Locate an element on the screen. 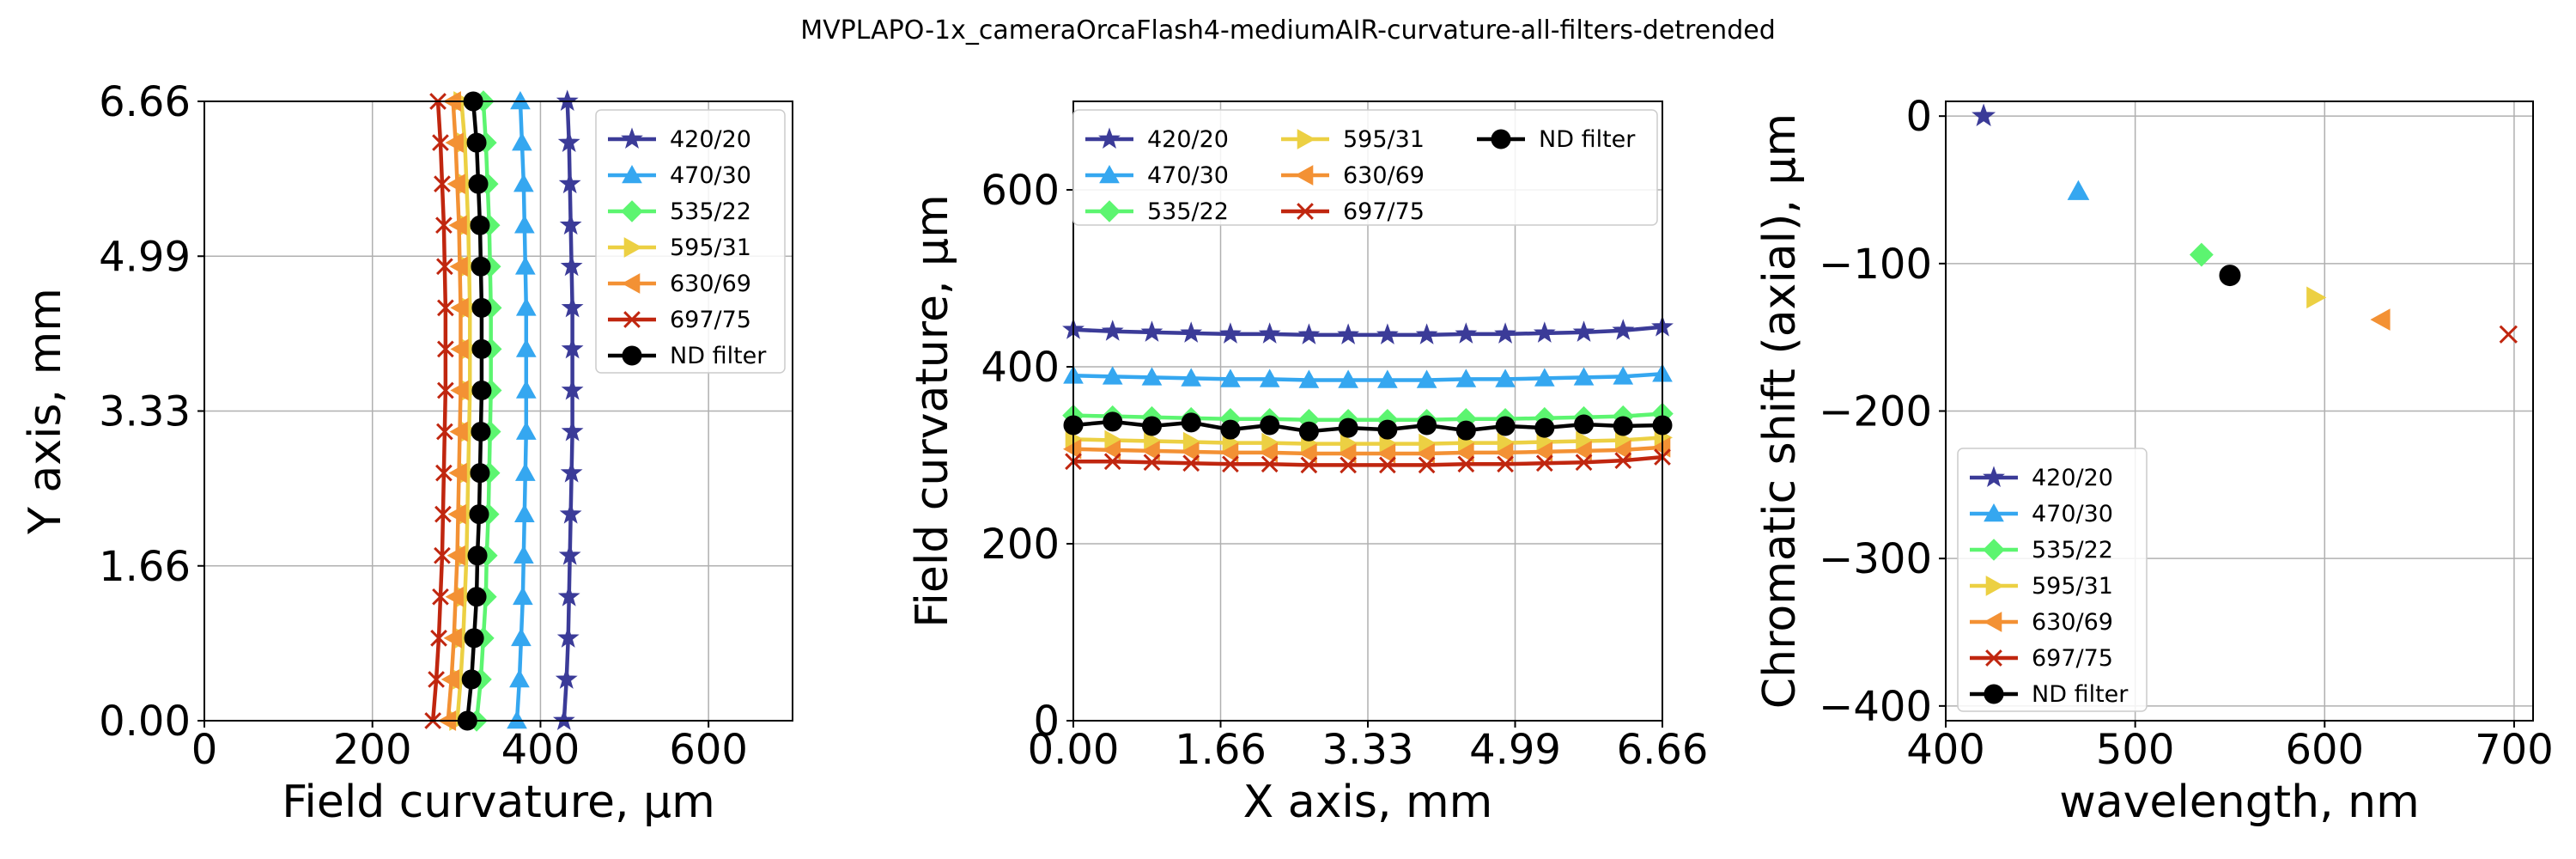 Image resolution: width=2576 pixels, height=859 pixels. series-nd-filter is located at coordinates (474, 411).